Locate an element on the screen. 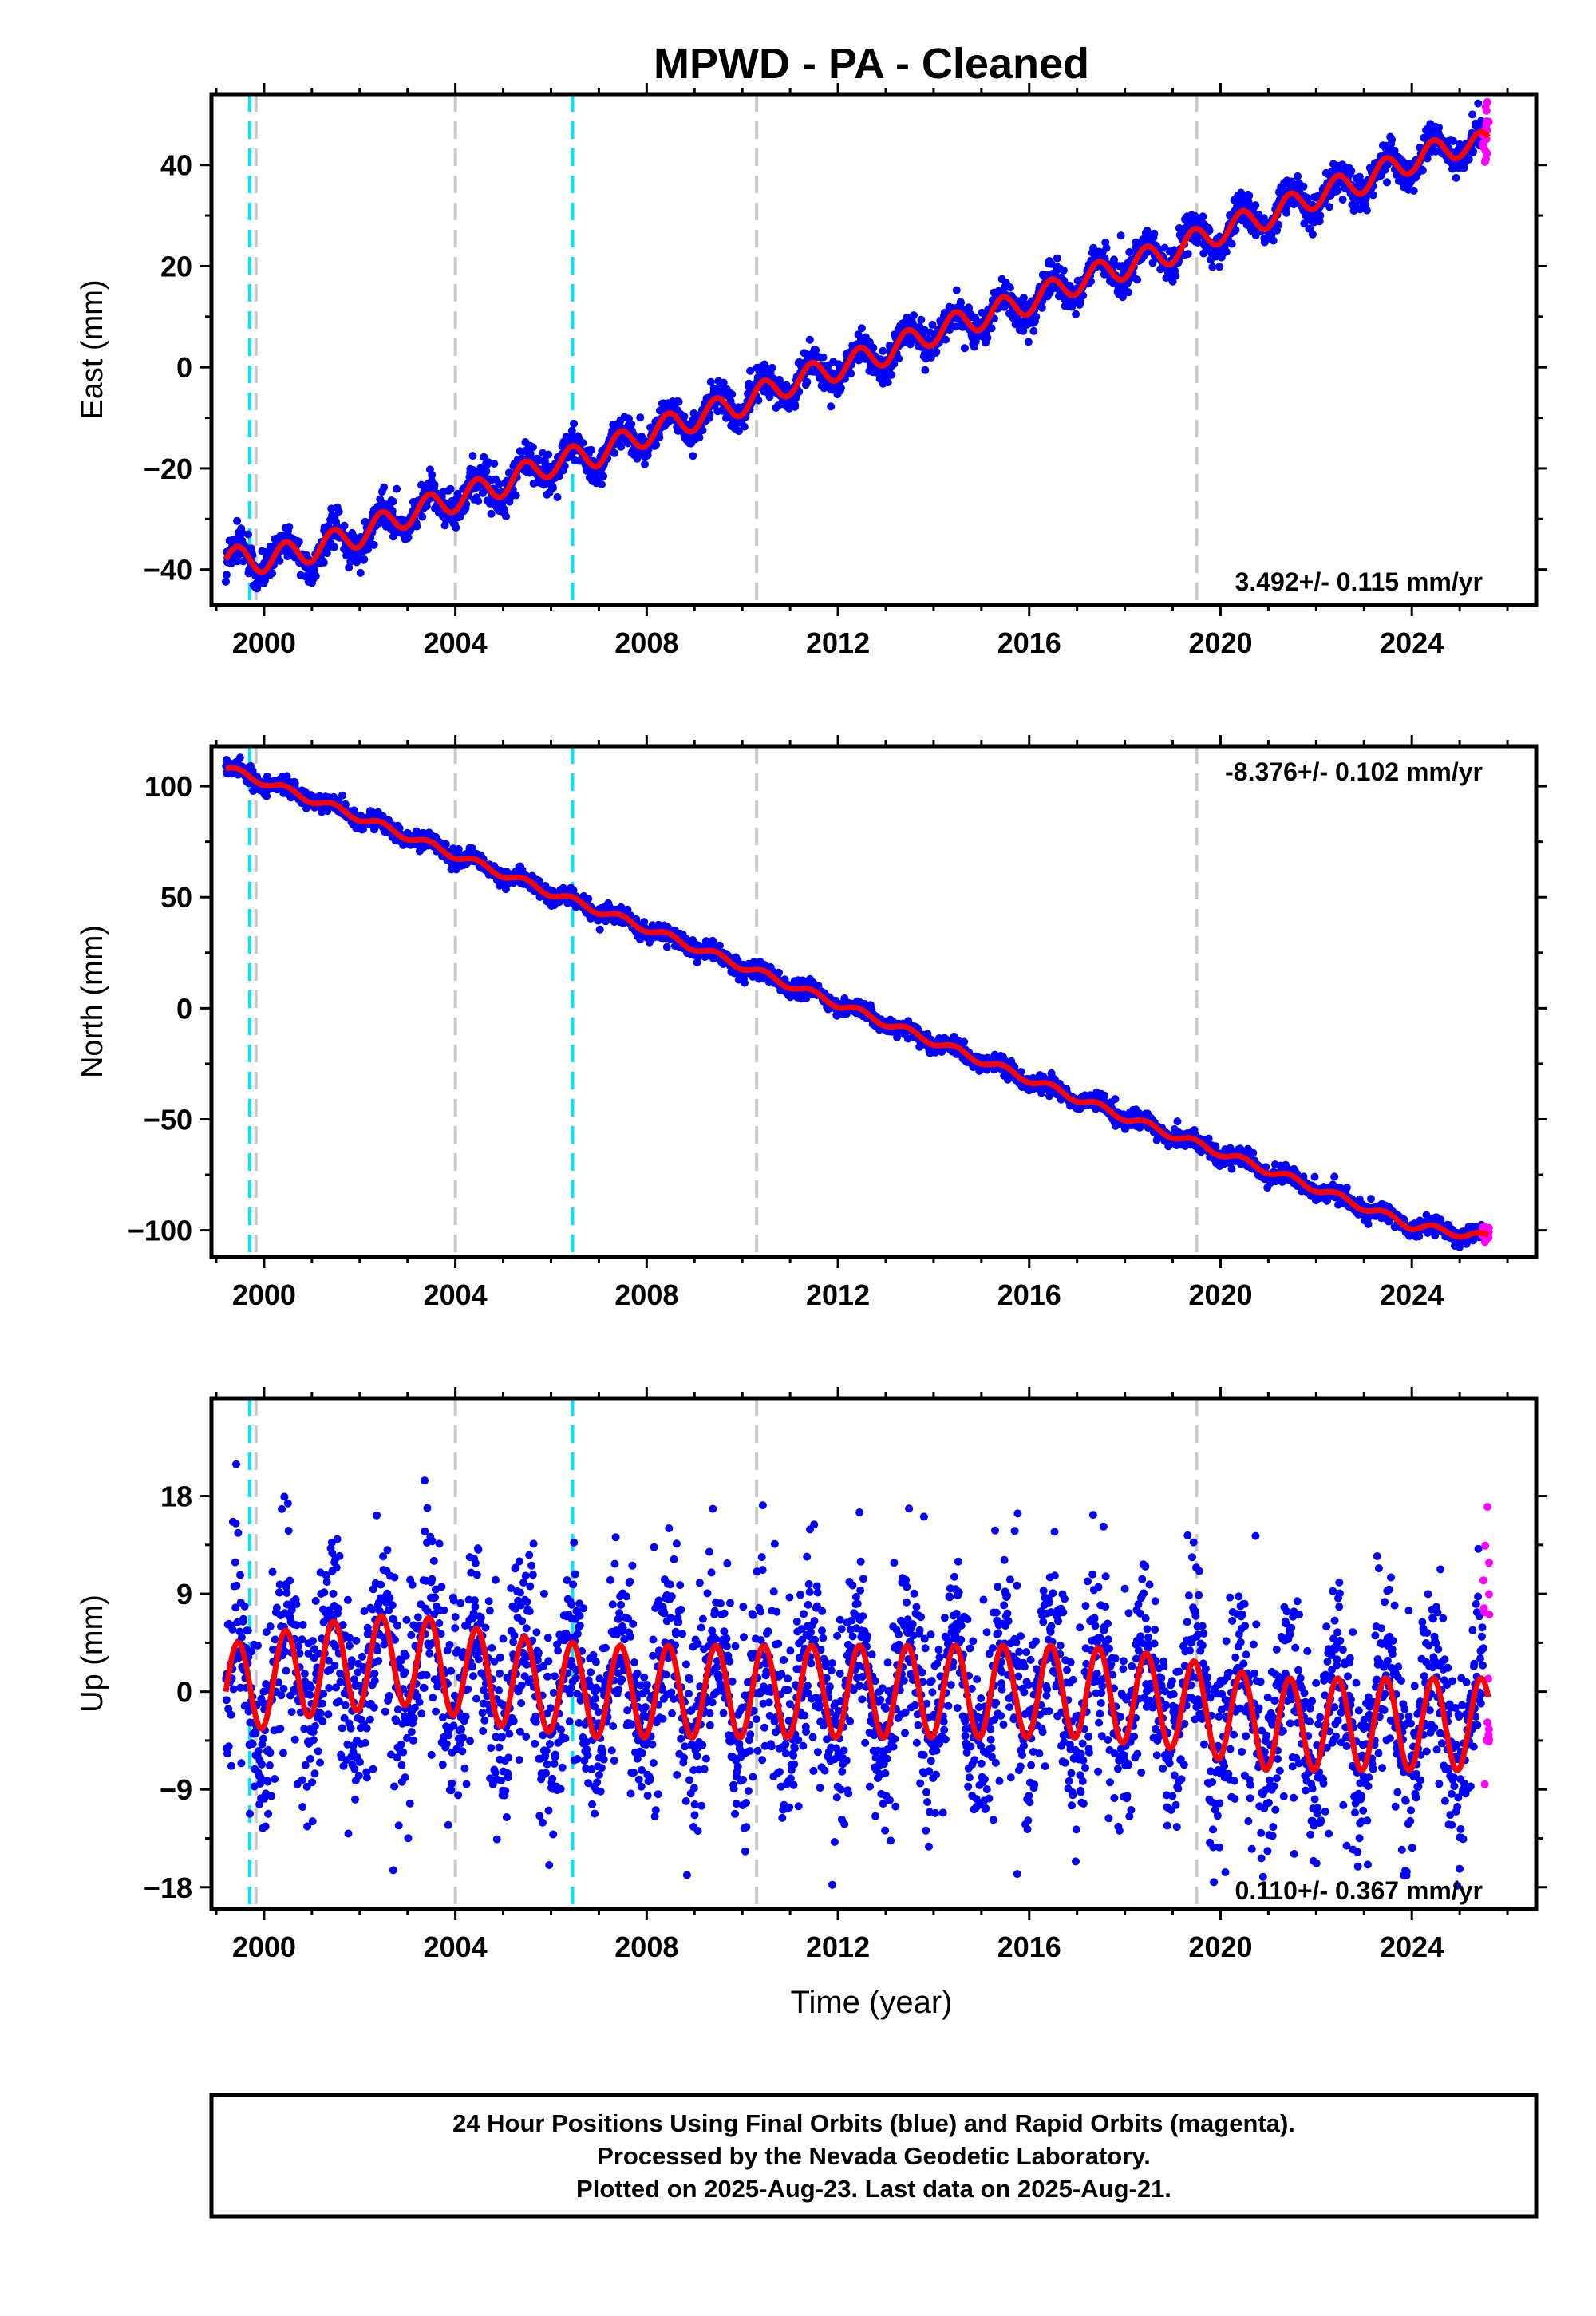 The height and width of the screenshot is (2316, 1596). rapid-point is located at coordinates (1486, 159).